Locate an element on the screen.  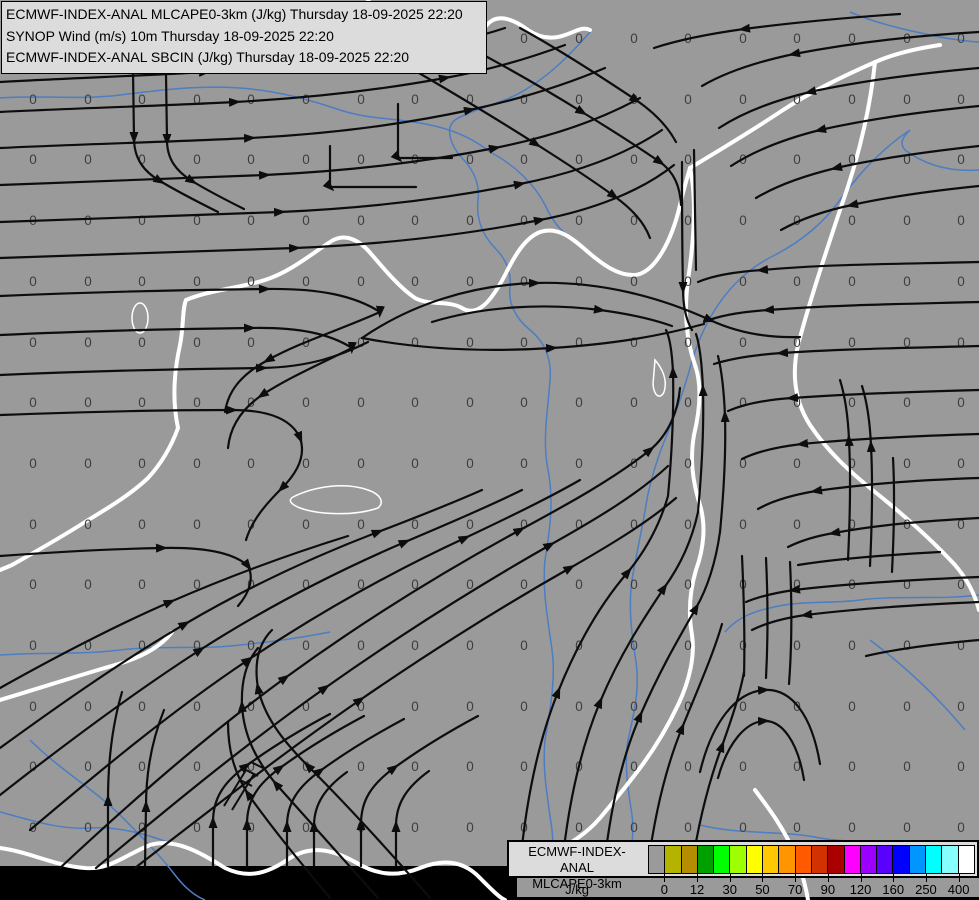
colorbar-tick-label: 160 is located at coordinates (893, 889).